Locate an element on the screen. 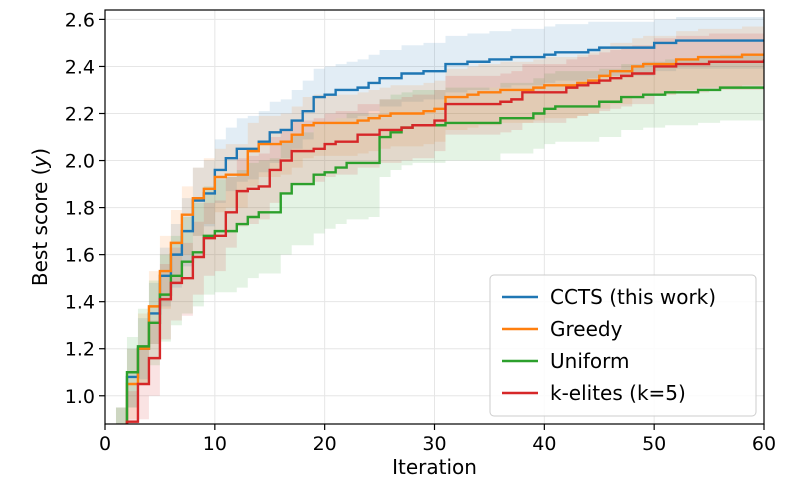 This screenshot has width=793, height=496. legend-label: Greedy is located at coordinates (586, 329).